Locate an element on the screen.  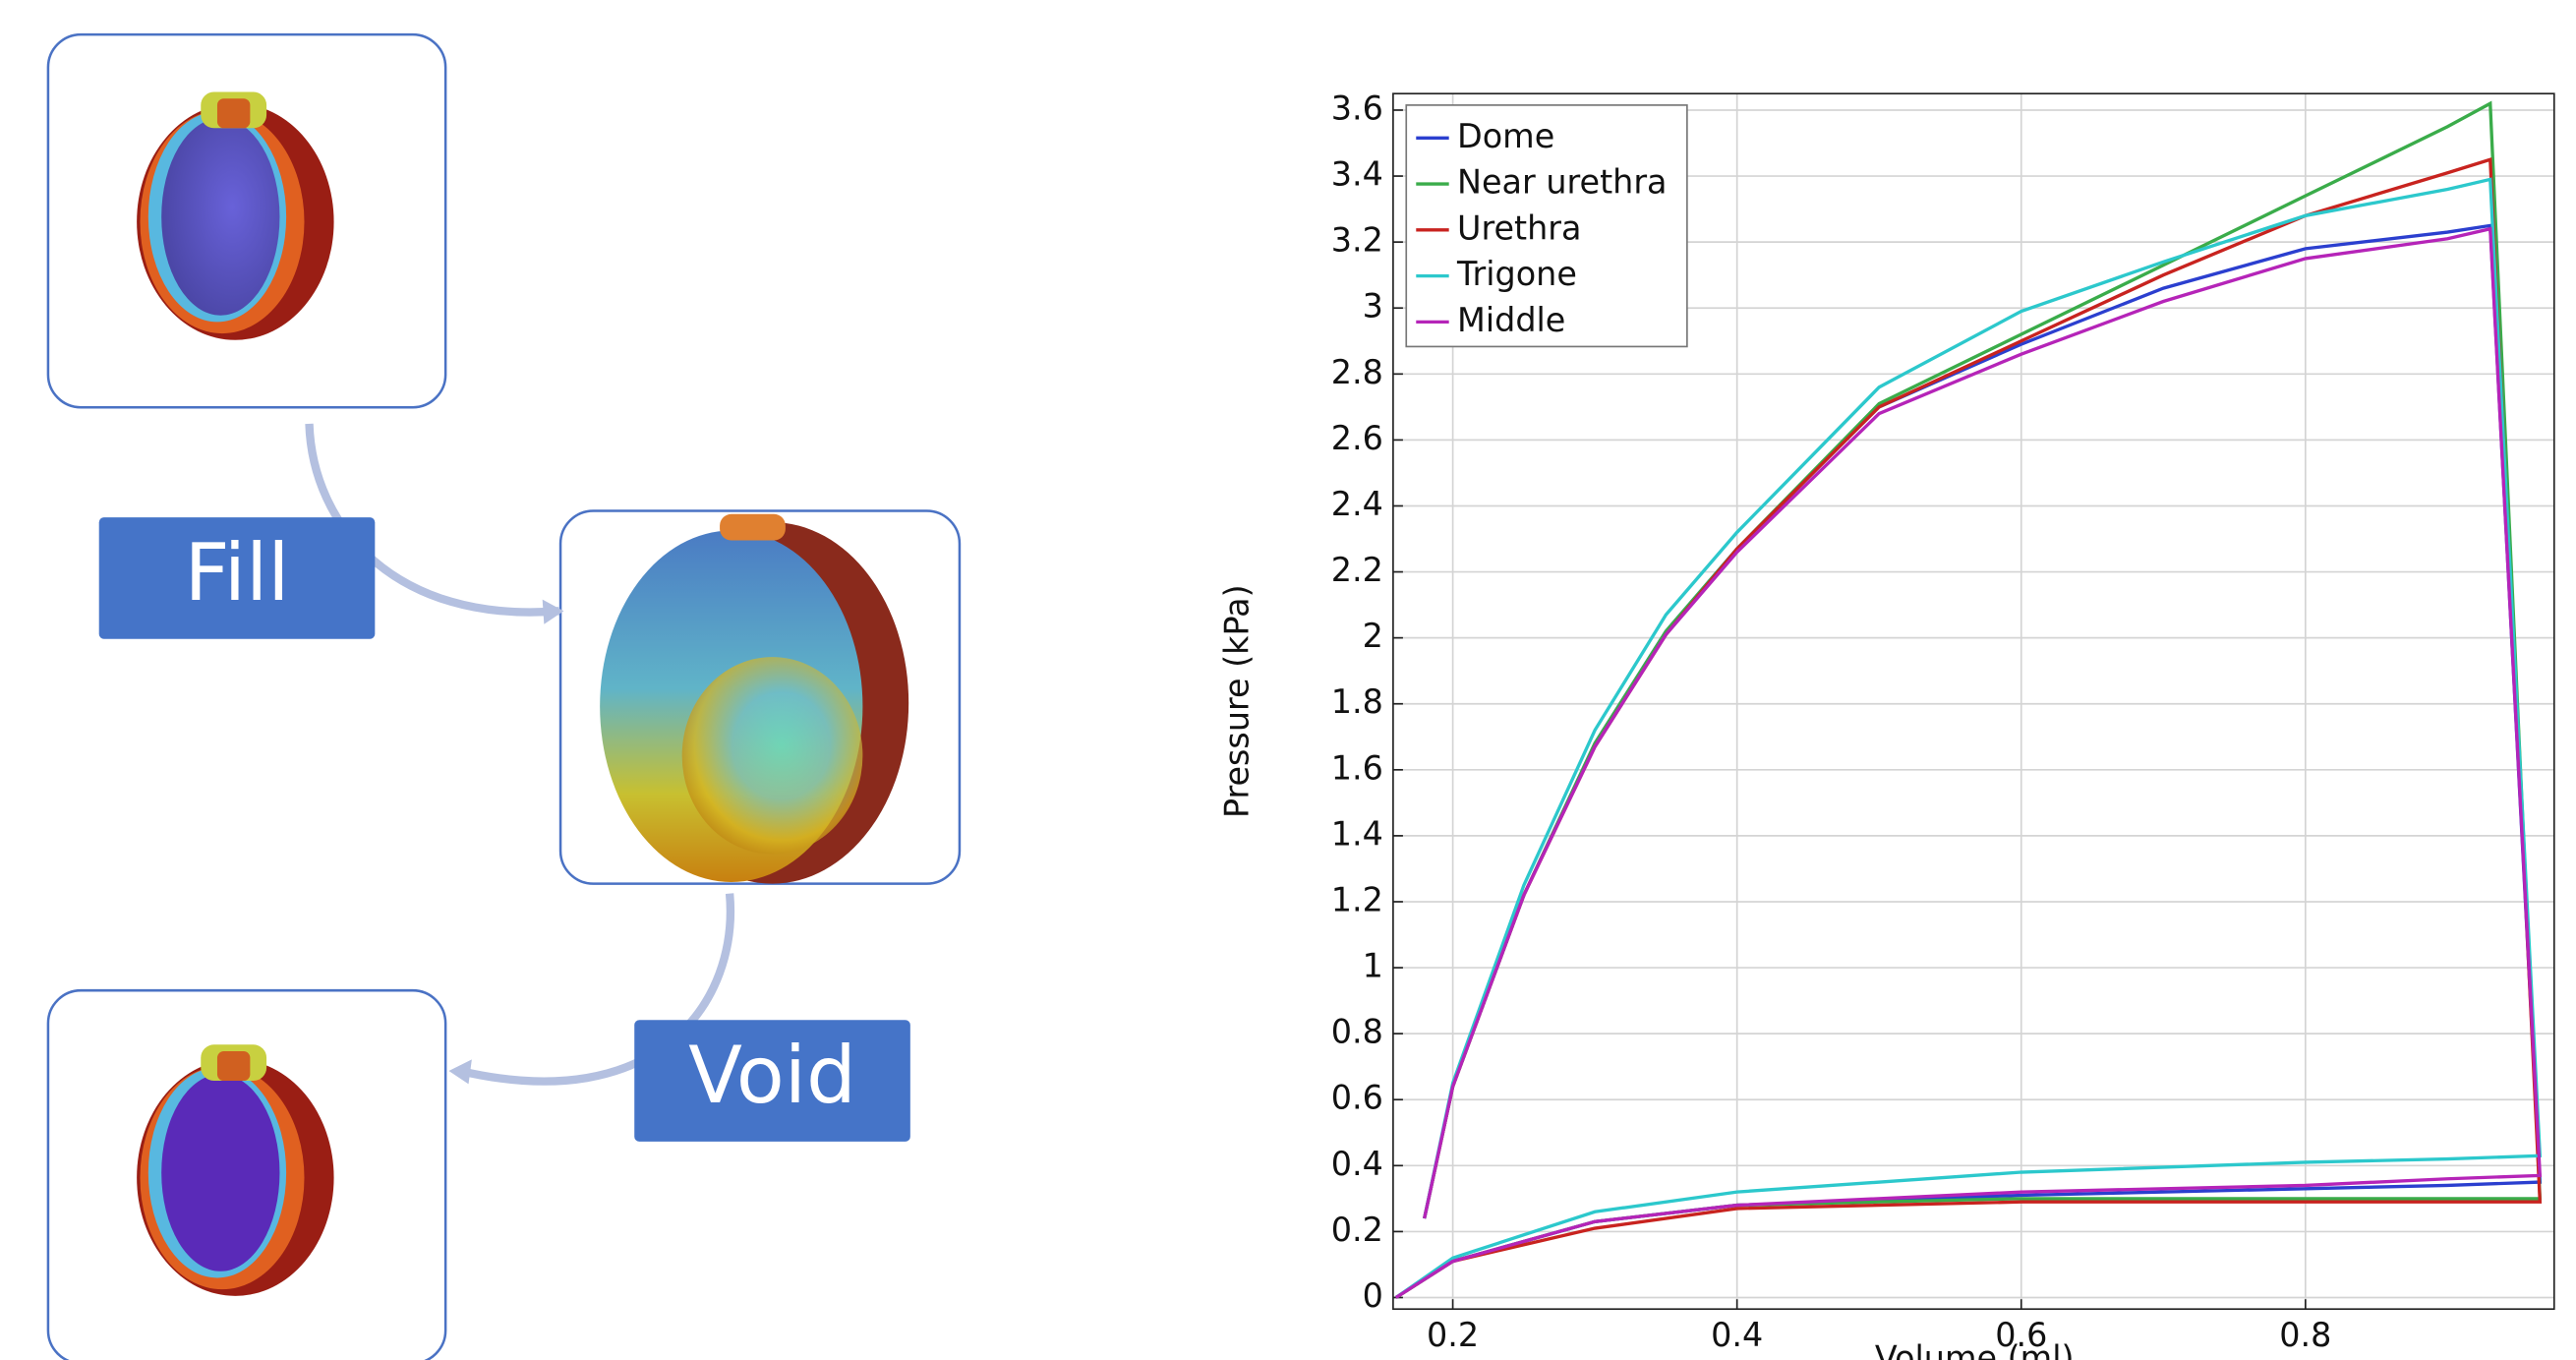
y-tick-label: 3.6 is located at coordinates (1357, 108).